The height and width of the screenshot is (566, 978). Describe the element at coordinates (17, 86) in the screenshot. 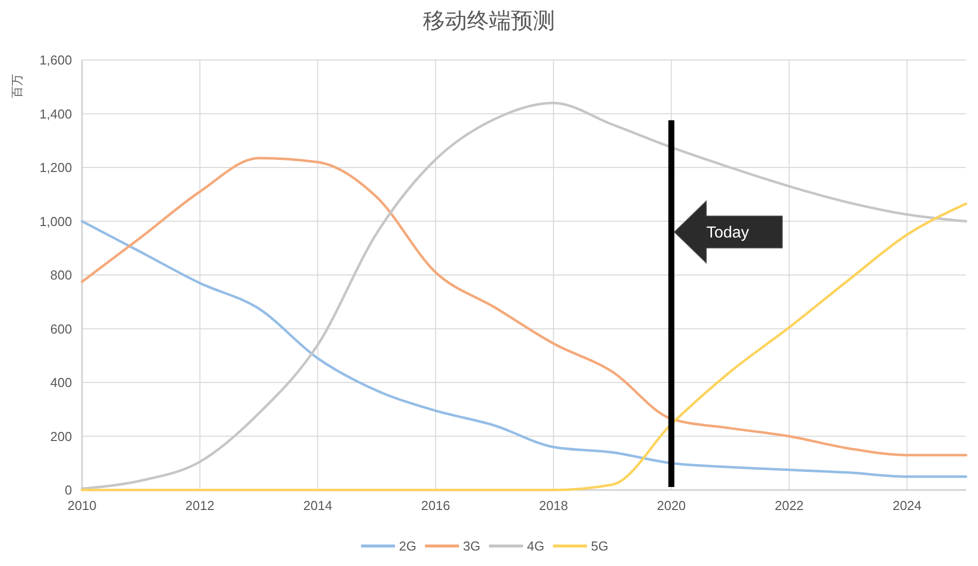

I see `y-axis-title: 百万` at that location.